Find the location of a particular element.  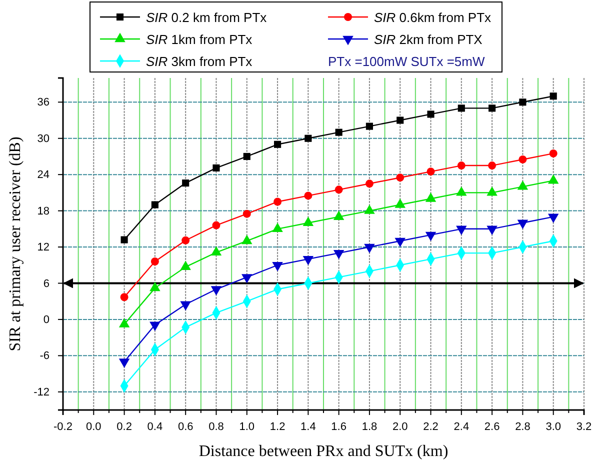

x-tick-label: 0.4 is located at coordinates (155, 427).